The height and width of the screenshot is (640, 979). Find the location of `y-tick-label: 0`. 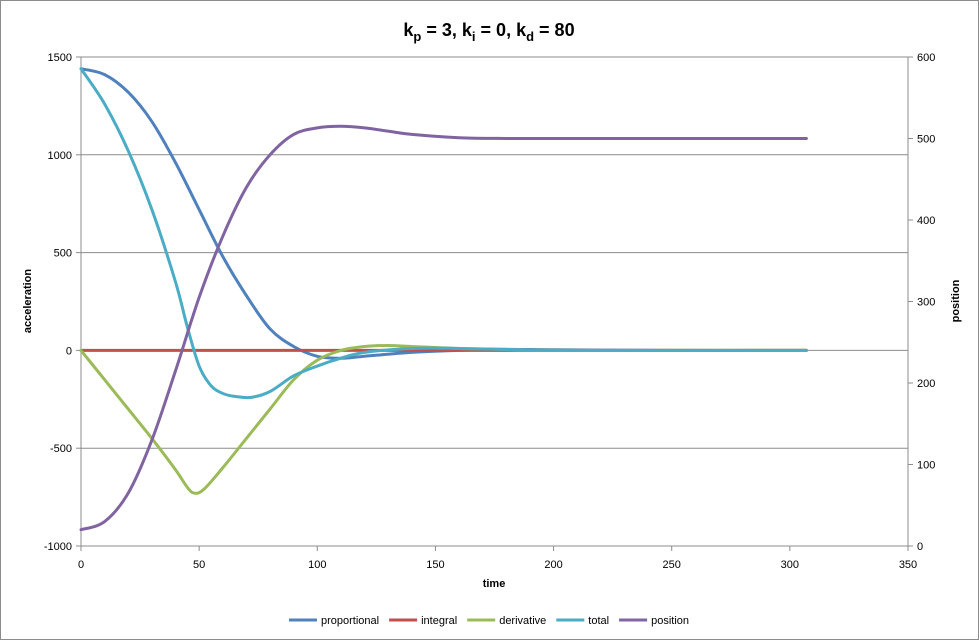

y-tick-label: 0 is located at coordinates (69, 351).